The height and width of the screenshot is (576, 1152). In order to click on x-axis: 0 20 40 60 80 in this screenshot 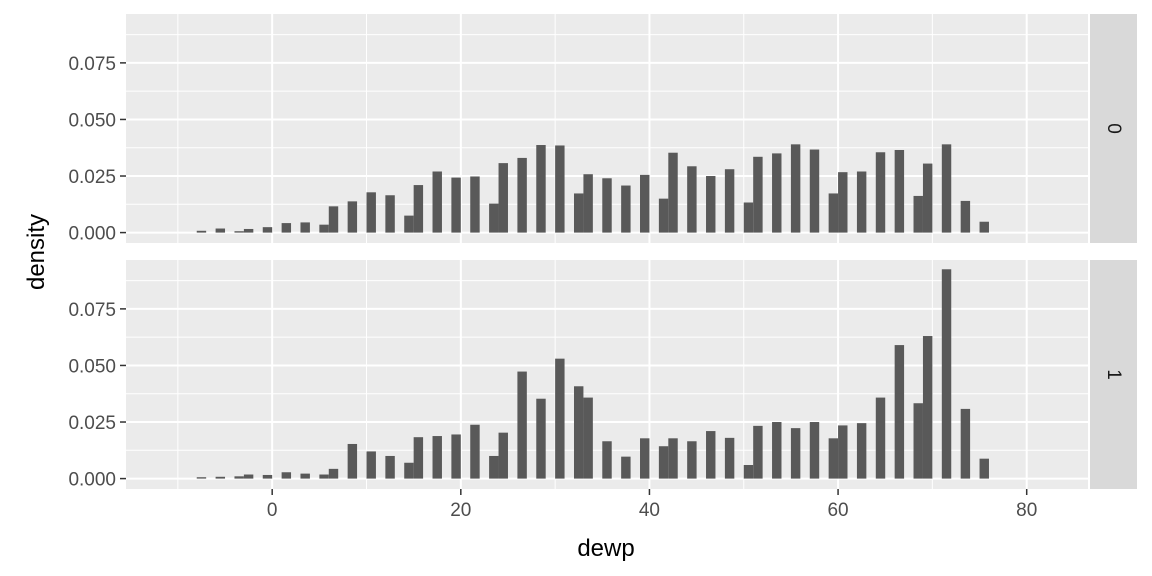, I will do `click(652, 505)`.